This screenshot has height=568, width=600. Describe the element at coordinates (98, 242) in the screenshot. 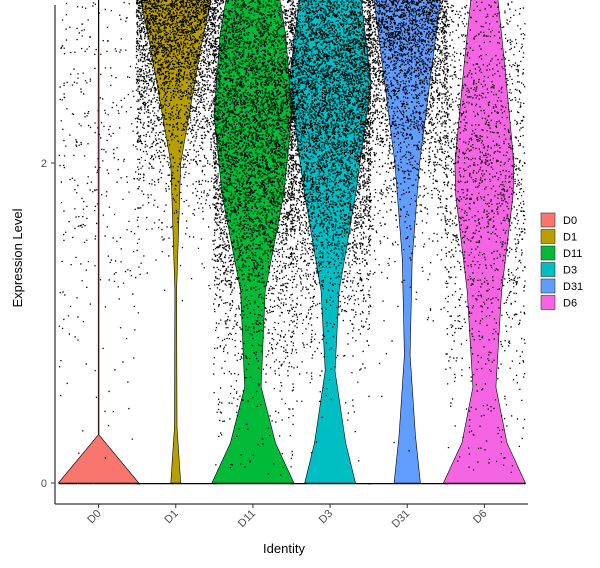

I see `violin-d0` at that location.